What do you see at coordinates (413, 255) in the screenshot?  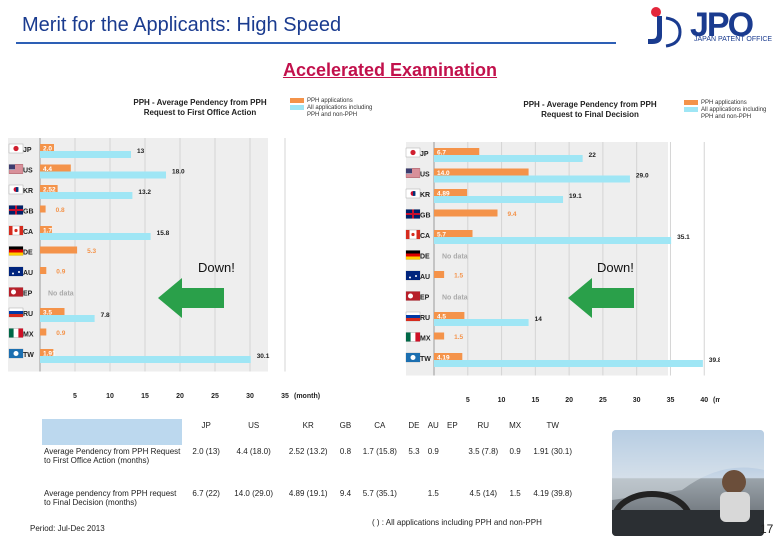 I see `flag-de-icon` at bounding box center [413, 255].